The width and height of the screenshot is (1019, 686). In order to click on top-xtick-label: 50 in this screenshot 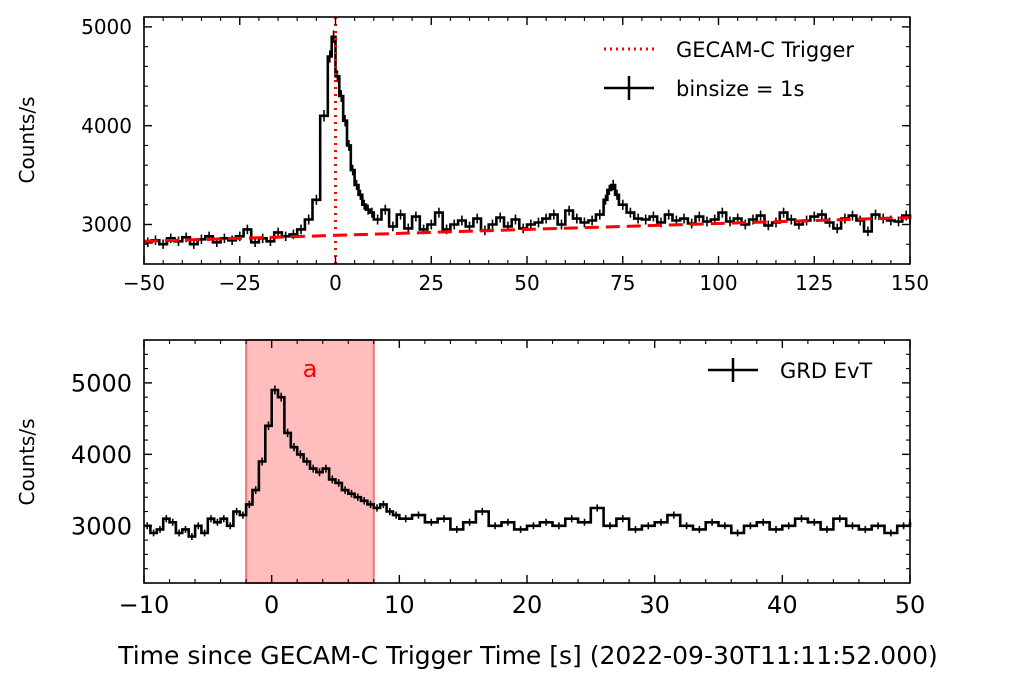, I will do `click(526, 283)`.